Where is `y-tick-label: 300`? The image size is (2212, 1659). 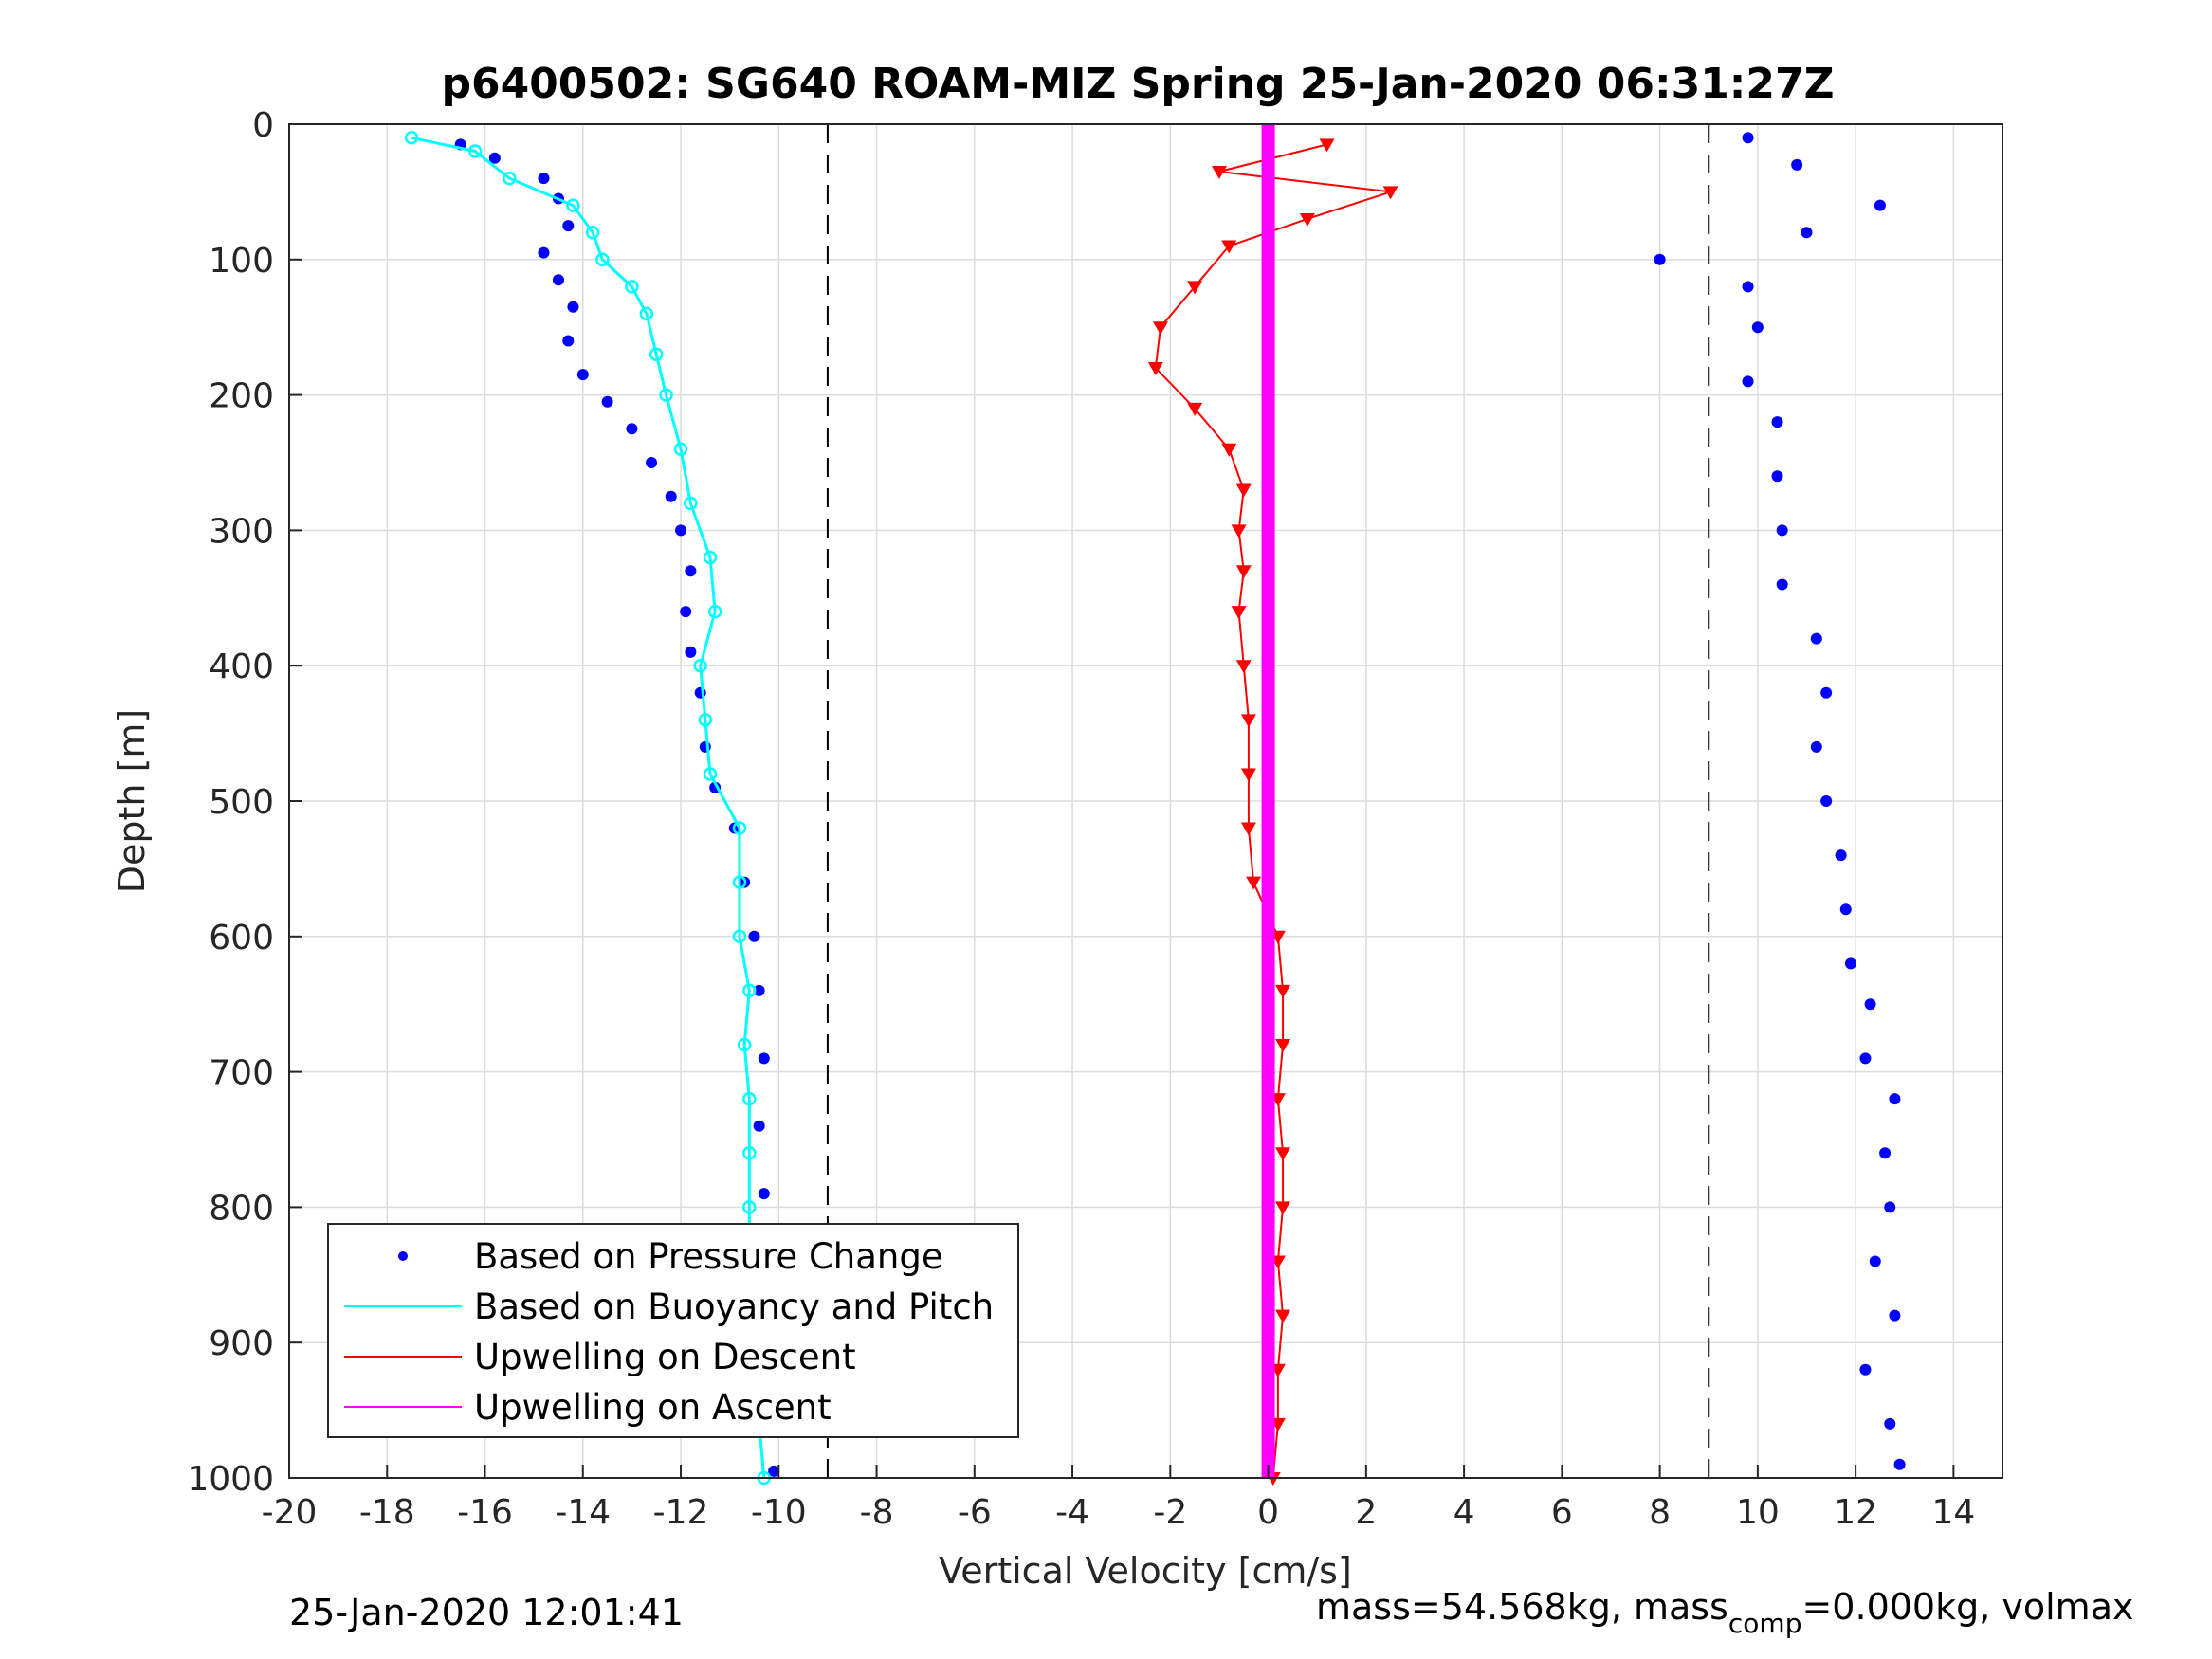 y-tick-label: 300 is located at coordinates (241, 531).